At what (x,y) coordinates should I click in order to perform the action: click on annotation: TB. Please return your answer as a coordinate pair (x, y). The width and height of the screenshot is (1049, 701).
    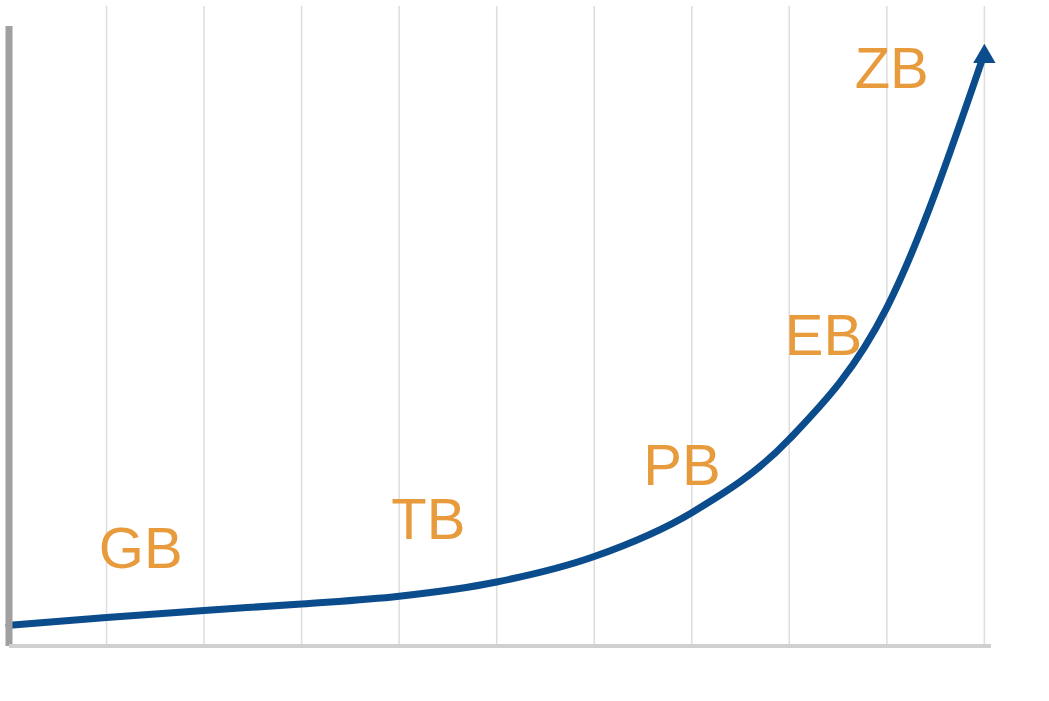
    Looking at the image, I should click on (428, 518).